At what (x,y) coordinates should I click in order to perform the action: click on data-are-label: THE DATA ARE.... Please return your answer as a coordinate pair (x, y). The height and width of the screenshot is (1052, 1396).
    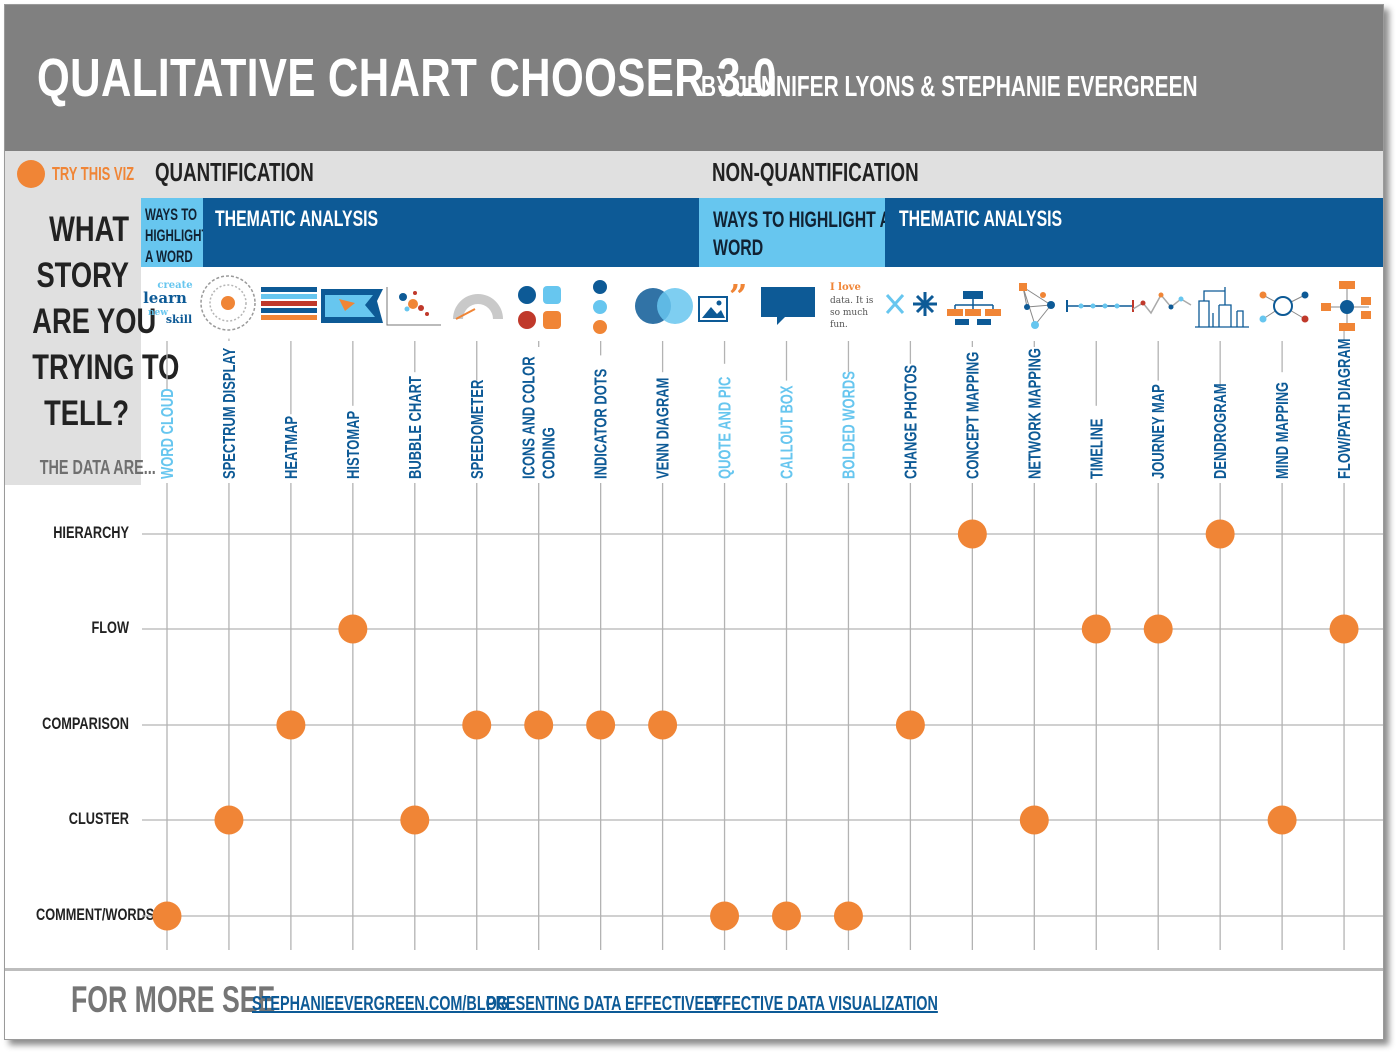
    Looking at the image, I should click on (97, 468).